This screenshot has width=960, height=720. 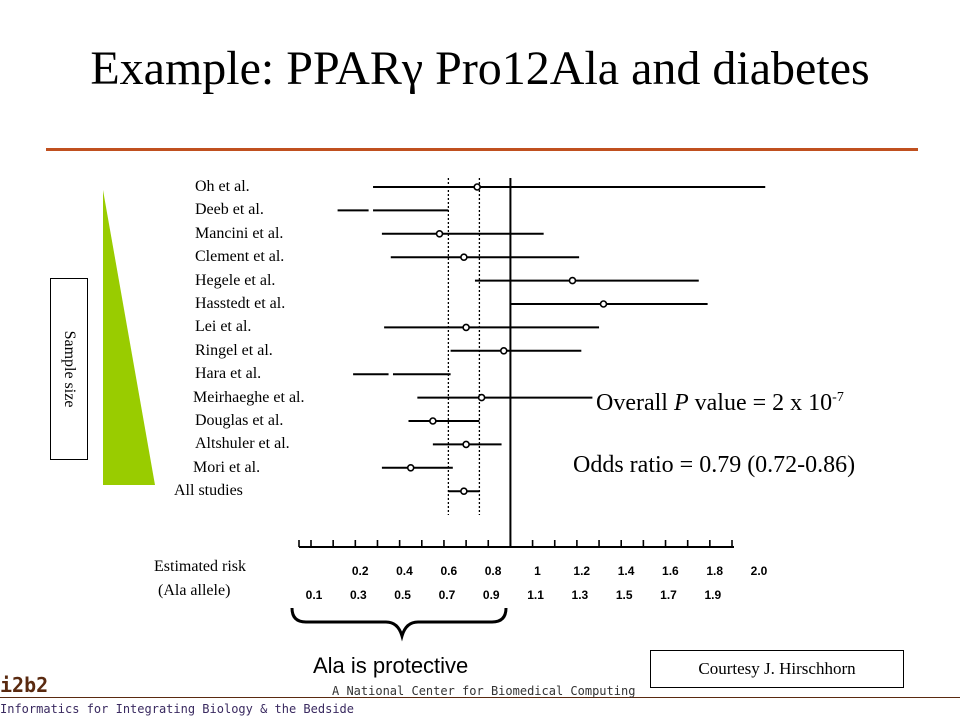 What do you see at coordinates (713, 595) in the screenshot?
I see `tick-label: 1.9` at bounding box center [713, 595].